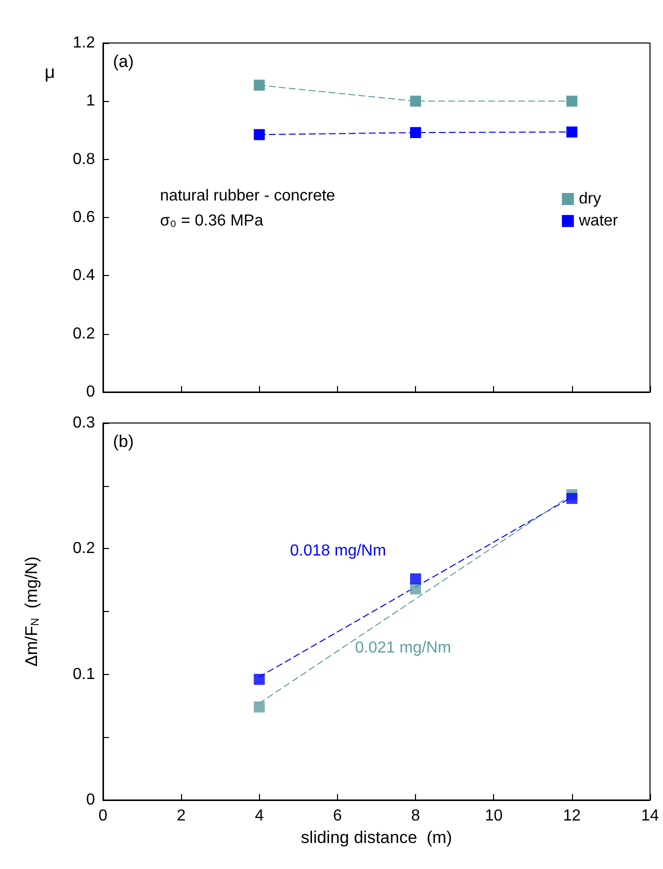 Image resolution: width=663 pixels, height=869 pixels. Describe the element at coordinates (590, 199) in the screenshot. I see `legend-label: dry` at that location.